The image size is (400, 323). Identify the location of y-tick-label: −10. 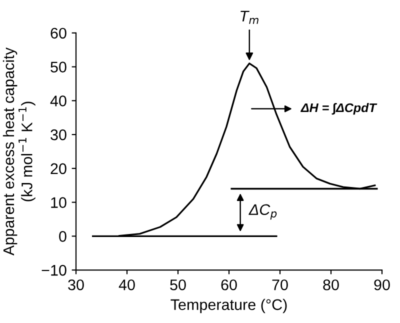
(54, 270).